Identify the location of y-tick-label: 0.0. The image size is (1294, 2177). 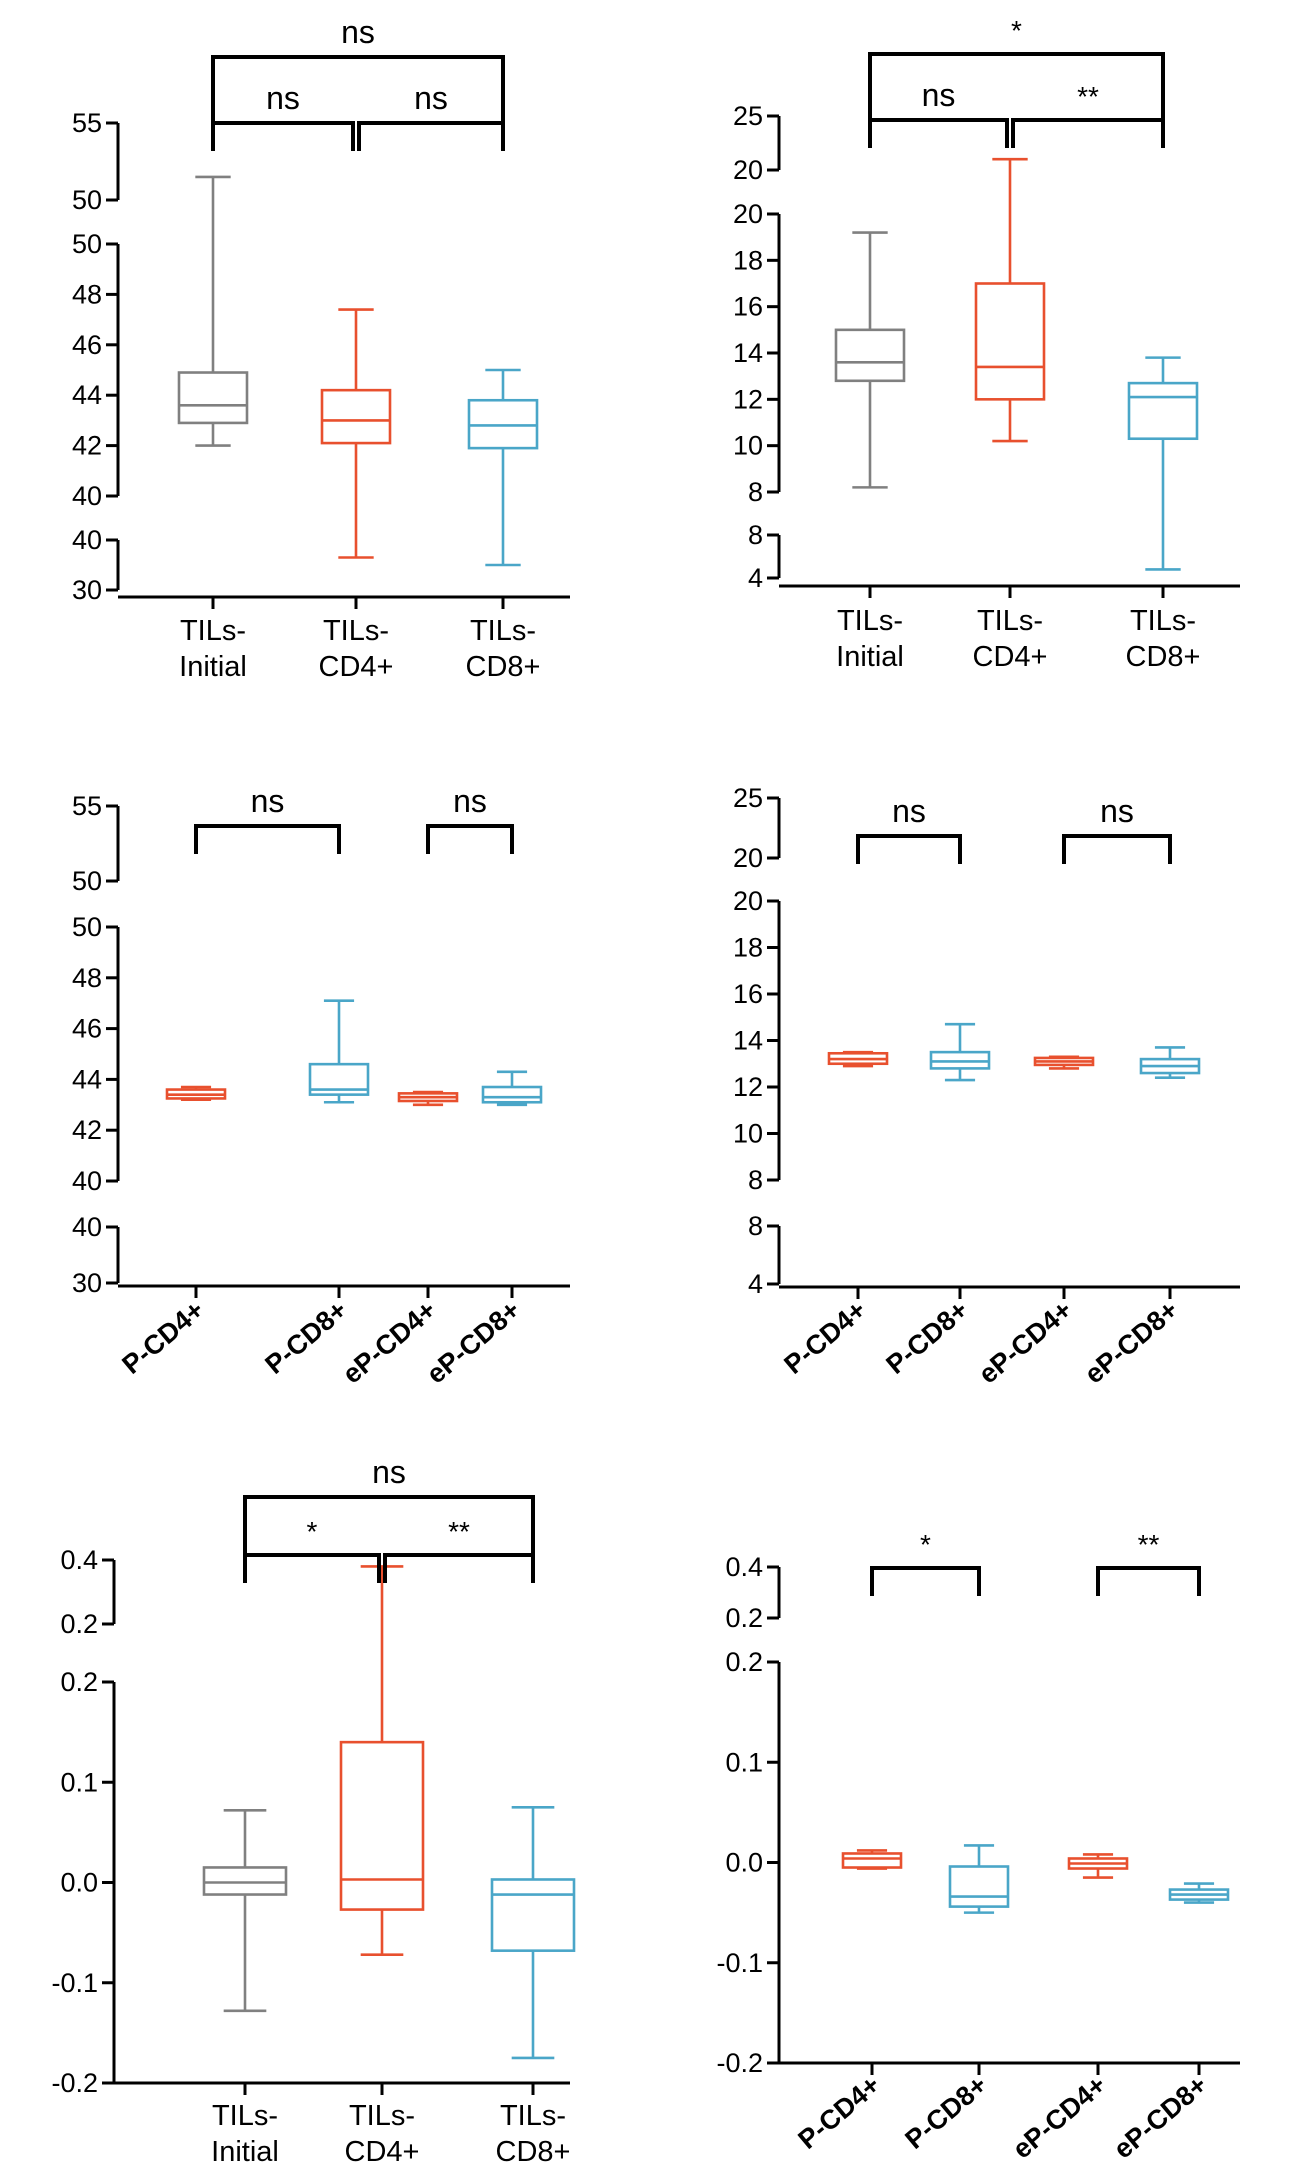
(744, 1863).